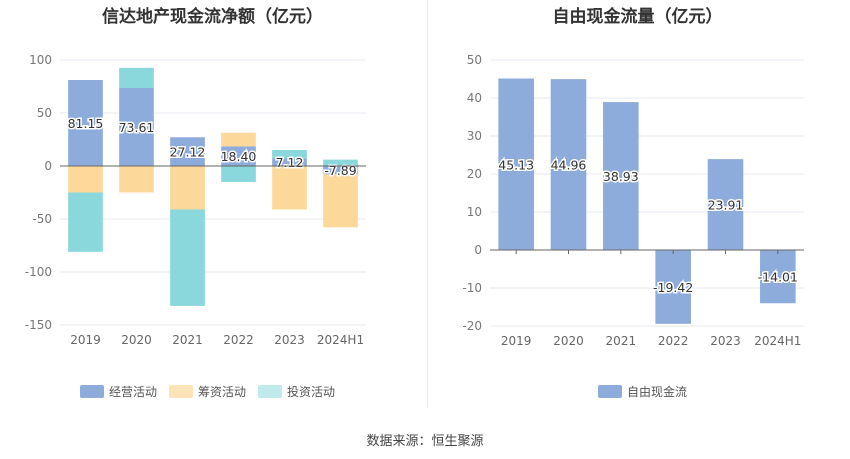 This screenshot has width=850, height=459. I want to click on data-label: 45.13, so click(516, 164).